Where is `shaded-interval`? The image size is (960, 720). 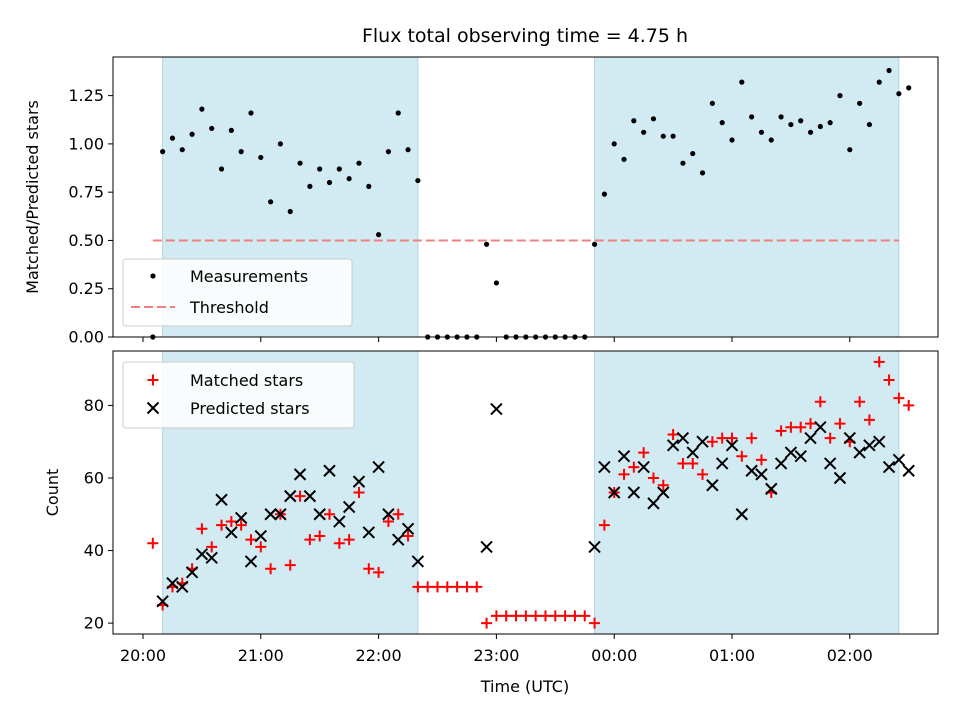 shaded-interval is located at coordinates (746, 492).